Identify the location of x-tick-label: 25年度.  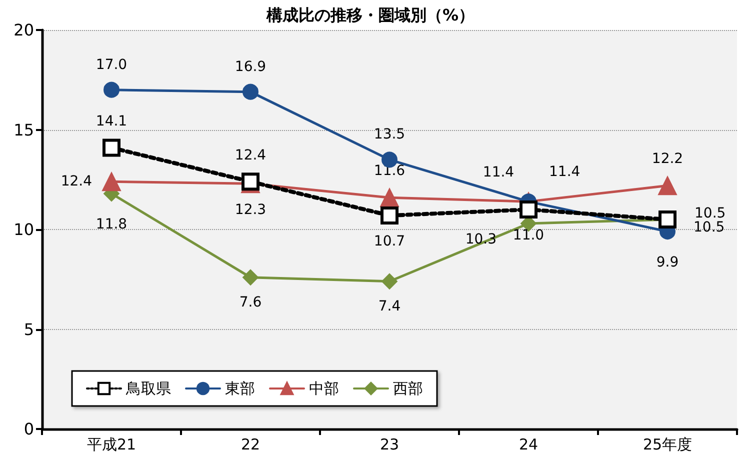
(667, 445).